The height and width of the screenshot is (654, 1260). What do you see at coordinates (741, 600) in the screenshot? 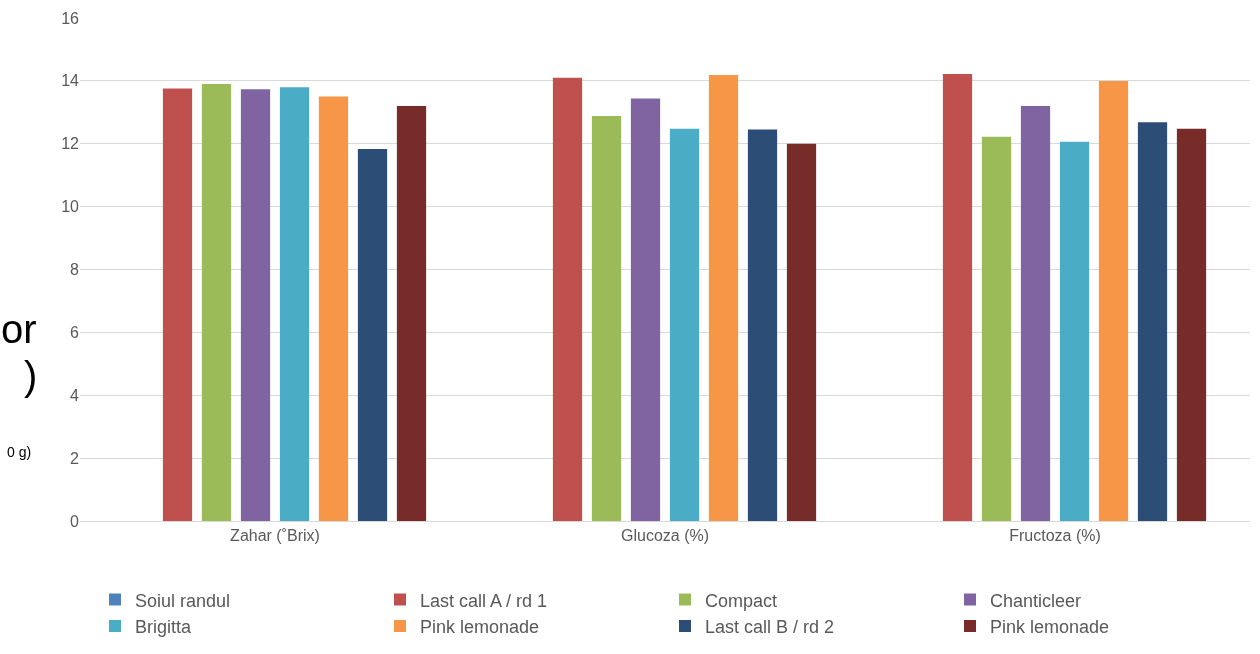
I see `legend-label: Compact` at bounding box center [741, 600].